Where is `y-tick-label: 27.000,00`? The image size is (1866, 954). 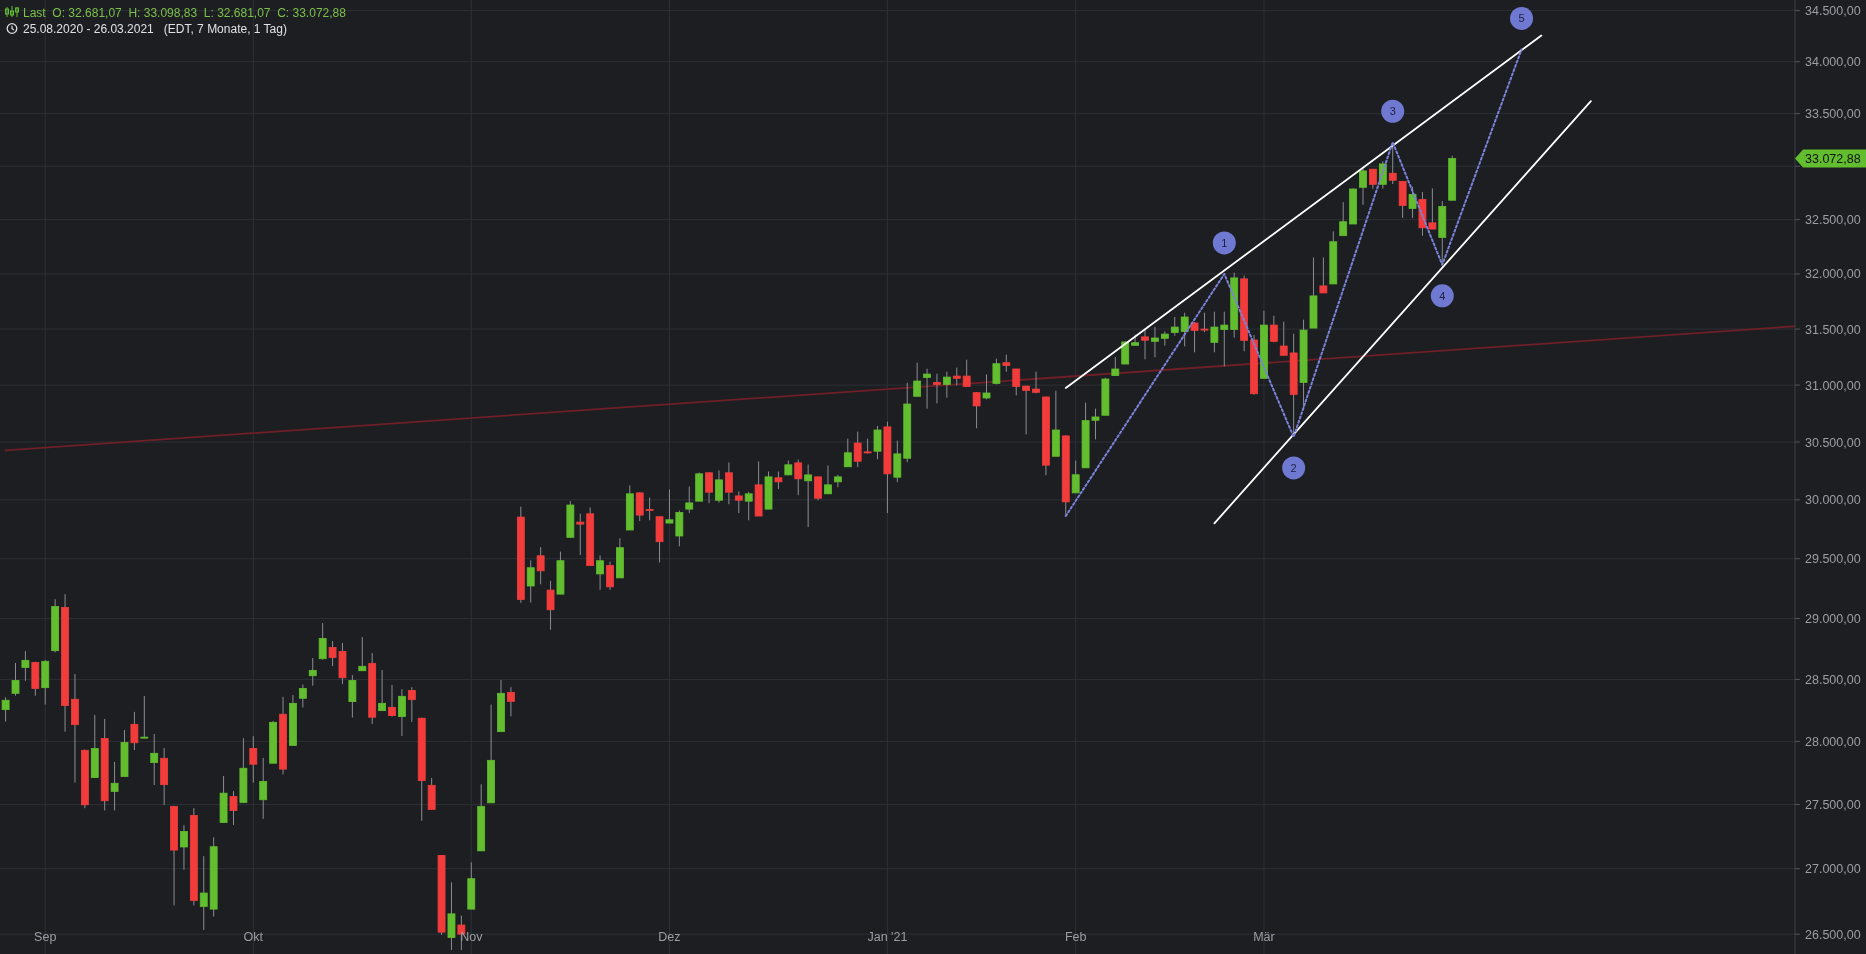 y-tick-label: 27.000,00 is located at coordinates (1833, 869).